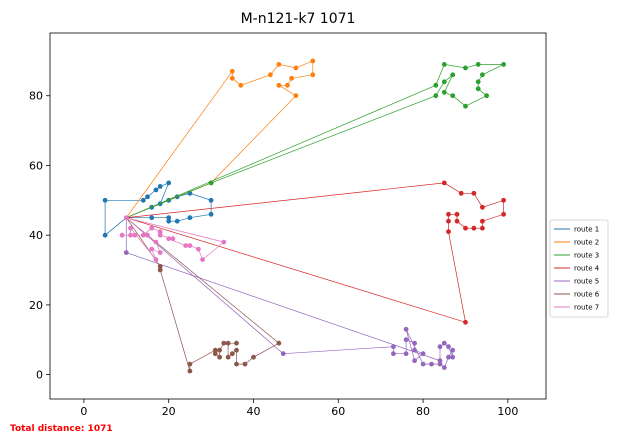  Describe the element at coordinates (298, 19) in the screenshot. I see `chart-title: M-n121-k7 1071` at that location.